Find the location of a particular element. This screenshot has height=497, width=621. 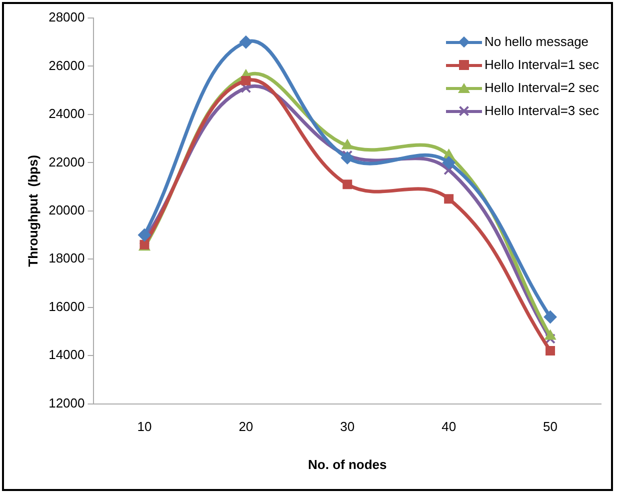

y-tick-label: 12000 is located at coordinates (66, 402).